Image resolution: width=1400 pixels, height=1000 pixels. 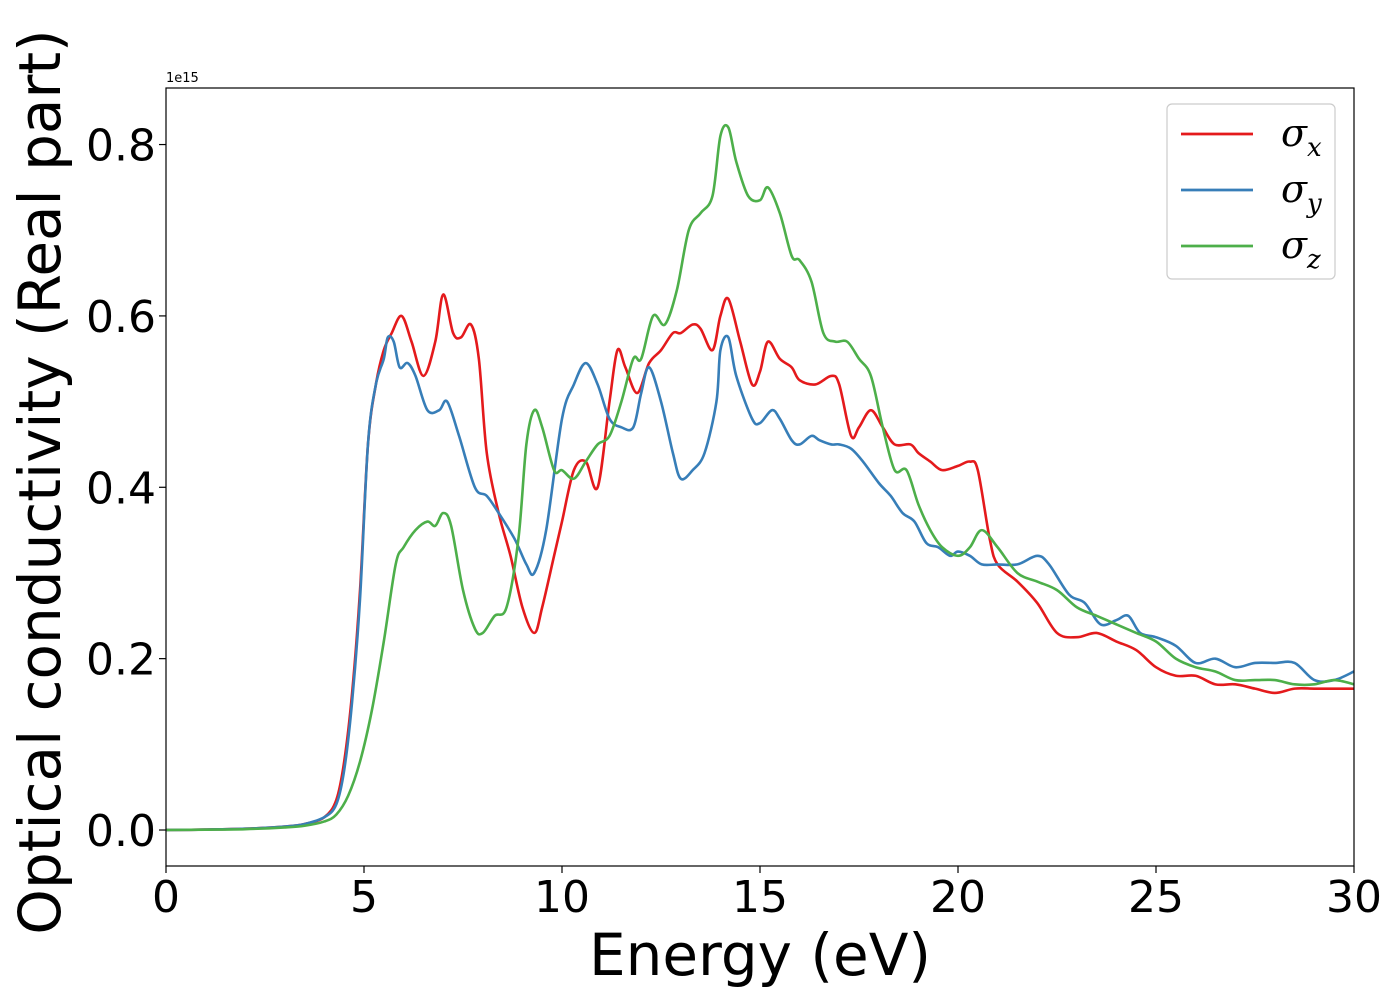 What do you see at coordinates (1156, 897) in the screenshot?
I see `x-tick-label: 25` at bounding box center [1156, 897].